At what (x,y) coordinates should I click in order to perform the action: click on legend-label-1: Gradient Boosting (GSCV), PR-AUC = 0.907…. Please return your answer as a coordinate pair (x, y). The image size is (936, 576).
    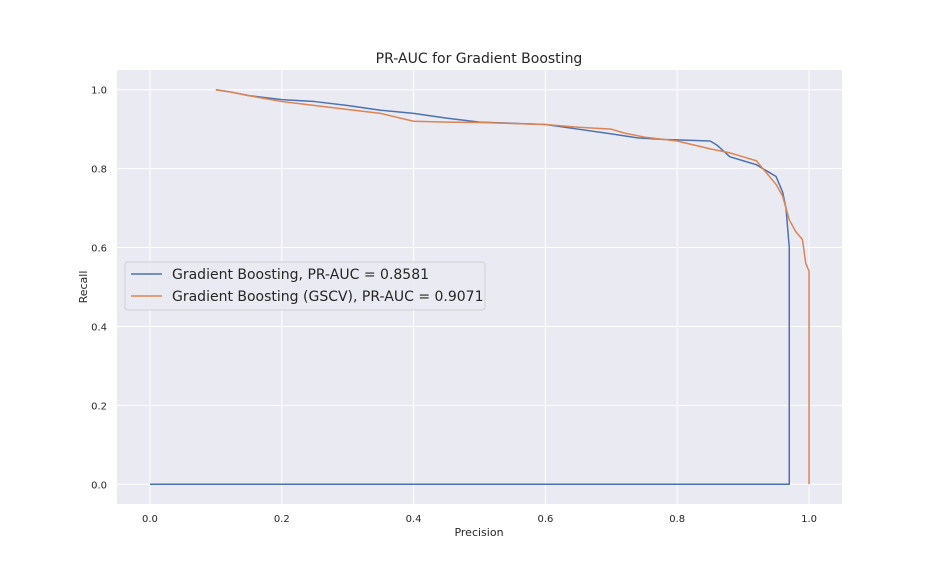
    Looking at the image, I should click on (327, 297).